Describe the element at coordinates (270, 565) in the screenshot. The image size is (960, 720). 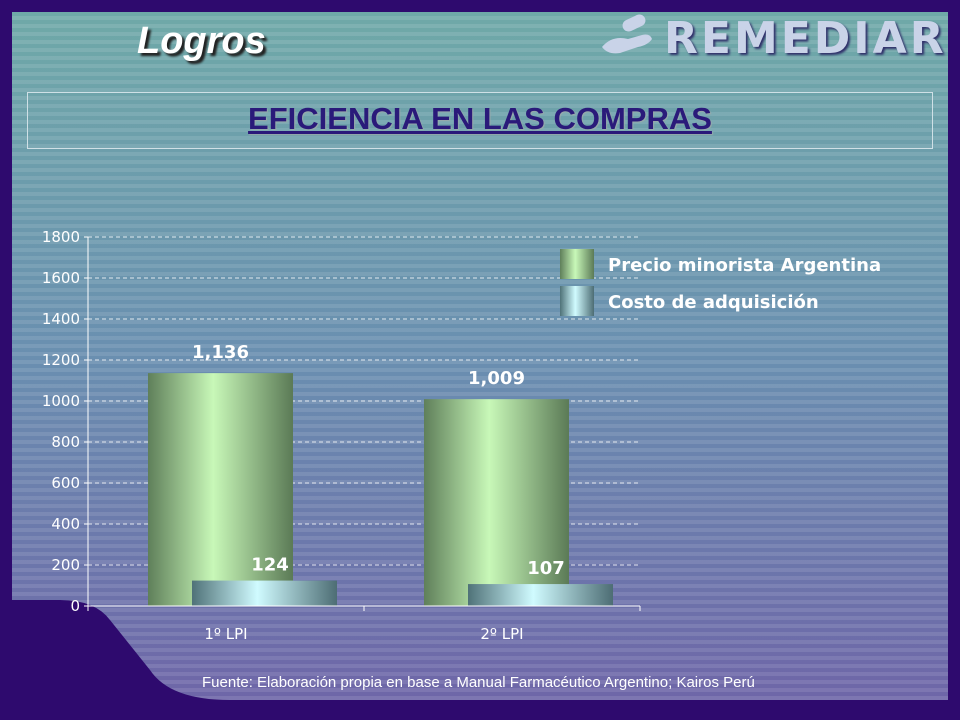
I see `data-label: 124` at that location.